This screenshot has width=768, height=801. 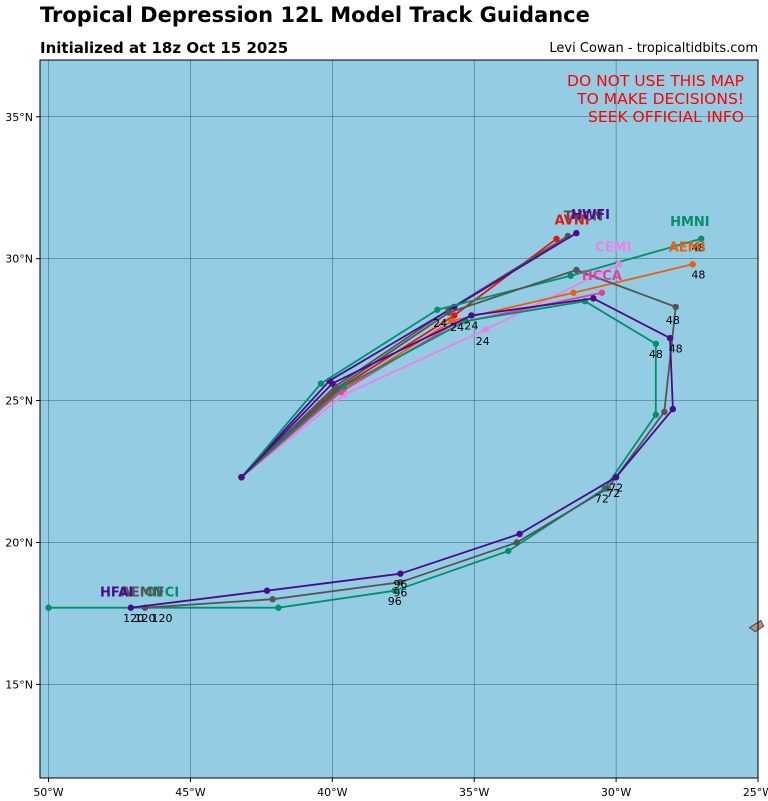 What do you see at coordinates (19, 117) in the screenshot?
I see `lat-tick-label: 35°N` at bounding box center [19, 117].